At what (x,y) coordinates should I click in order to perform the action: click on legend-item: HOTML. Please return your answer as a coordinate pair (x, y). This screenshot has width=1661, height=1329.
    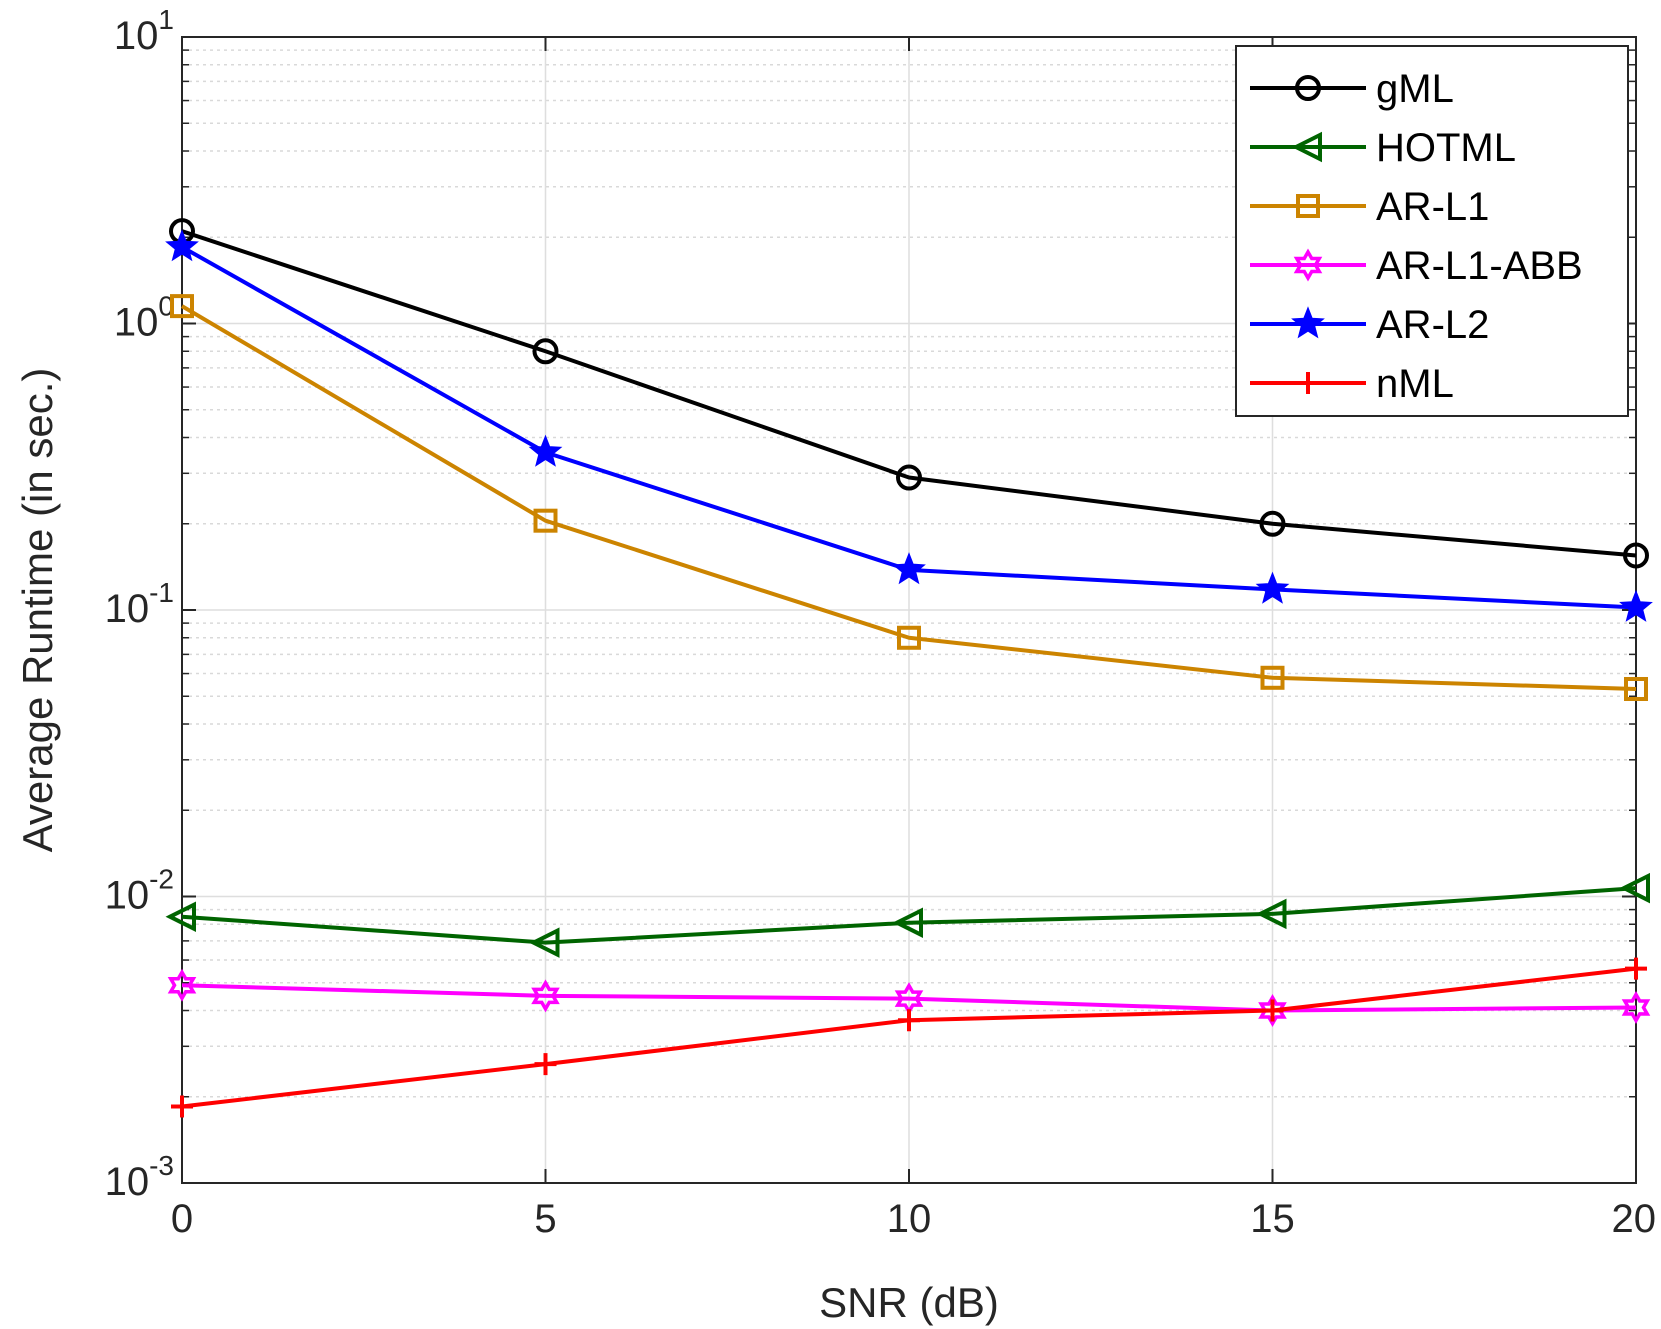
    Looking at the image, I should click on (1383, 148).